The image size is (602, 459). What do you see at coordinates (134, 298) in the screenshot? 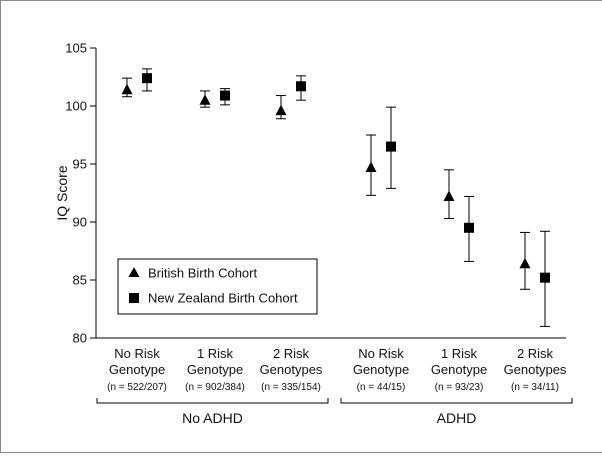
I see `legend-square-marker` at bounding box center [134, 298].